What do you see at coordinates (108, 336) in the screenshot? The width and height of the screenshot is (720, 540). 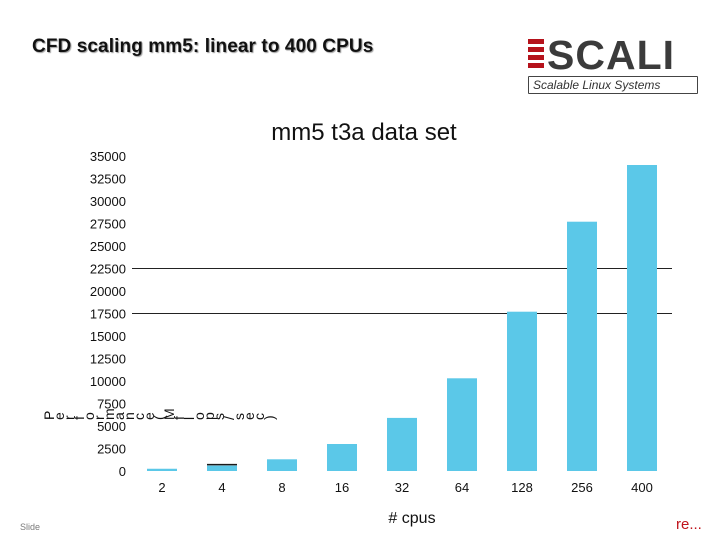 I see `y-tick-label: 15000` at bounding box center [108, 336].